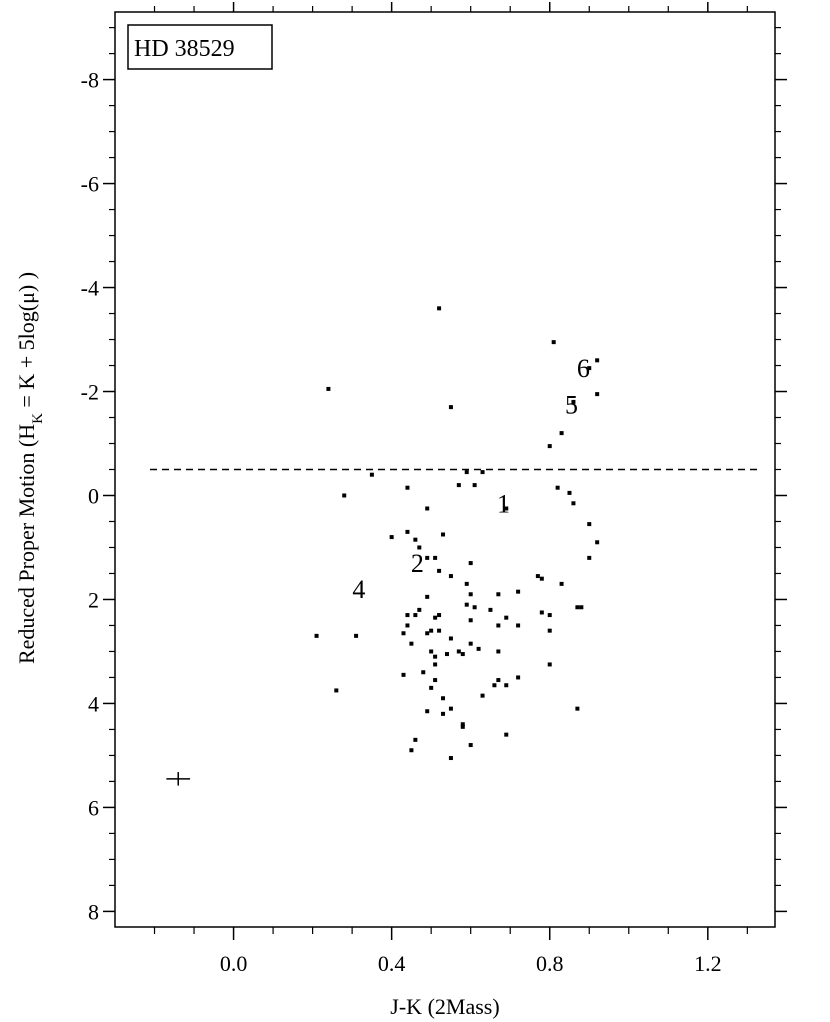 The image size is (830, 1022). I want to click on legend-box, so click(200, 47).